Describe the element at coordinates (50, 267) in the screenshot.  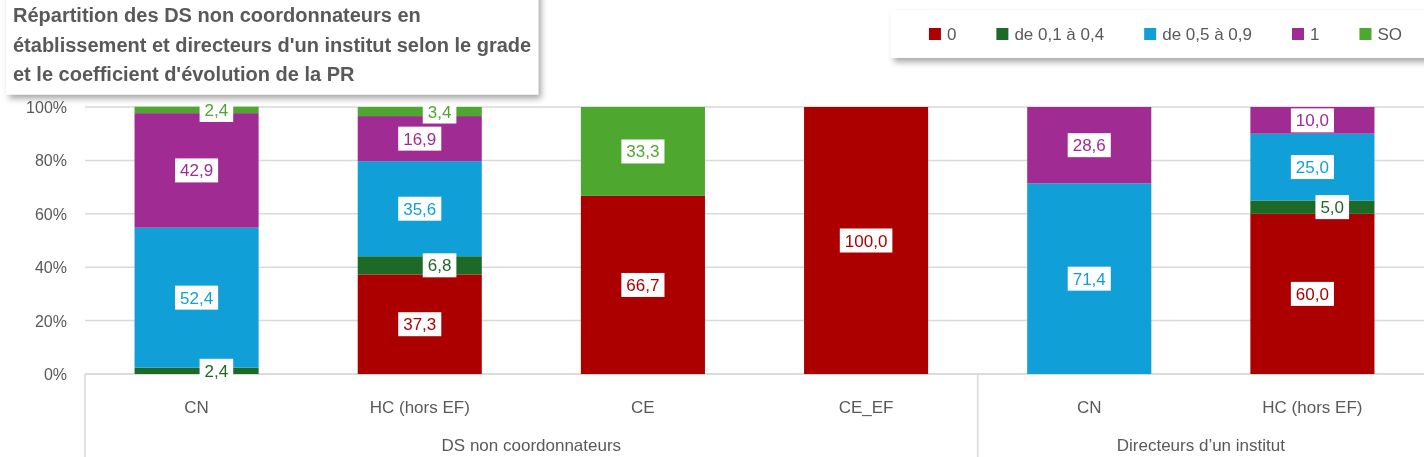
I see `y-tick-label: 40%` at that location.